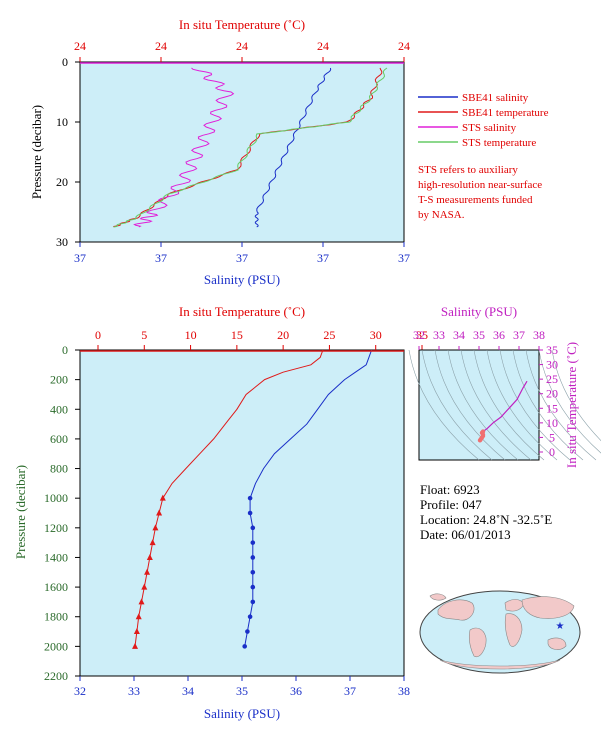 This screenshot has height=736, width=601. What do you see at coordinates (65, 62) in the screenshot?
I see `top-pressure-tick-label: 0` at bounding box center [65, 62].